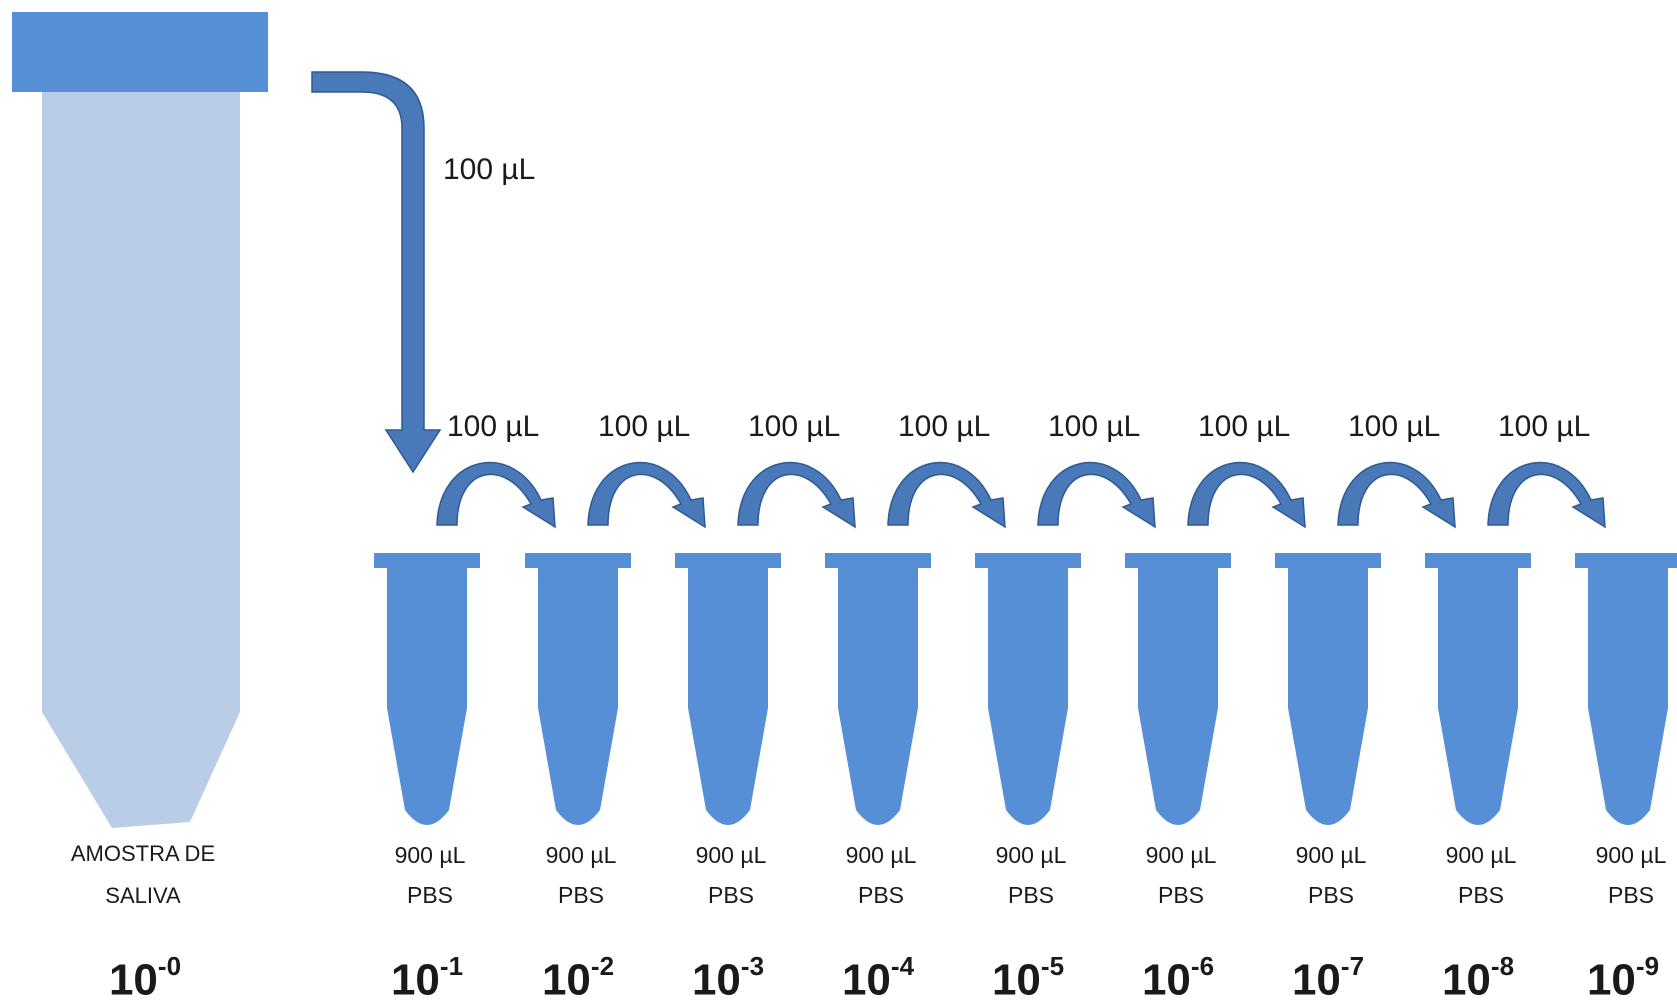 The height and width of the screenshot is (1008, 1677). I want to click on dilution-factor-label: 10-4, so click(878, 978).